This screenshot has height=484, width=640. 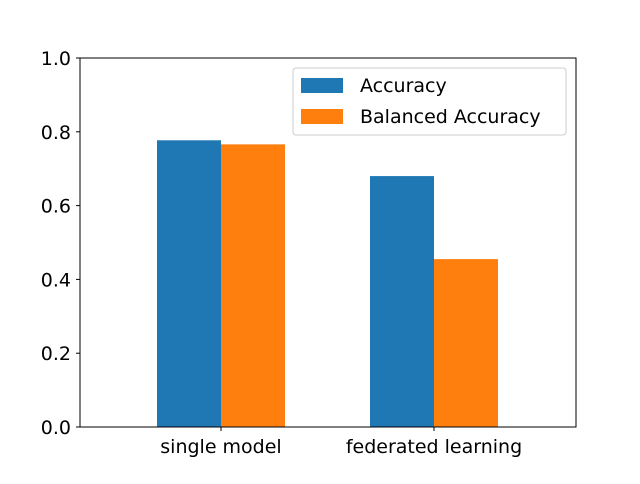 I want to click on legend: Accuracy Balanced Accuracy, so click(x=429, y=101).